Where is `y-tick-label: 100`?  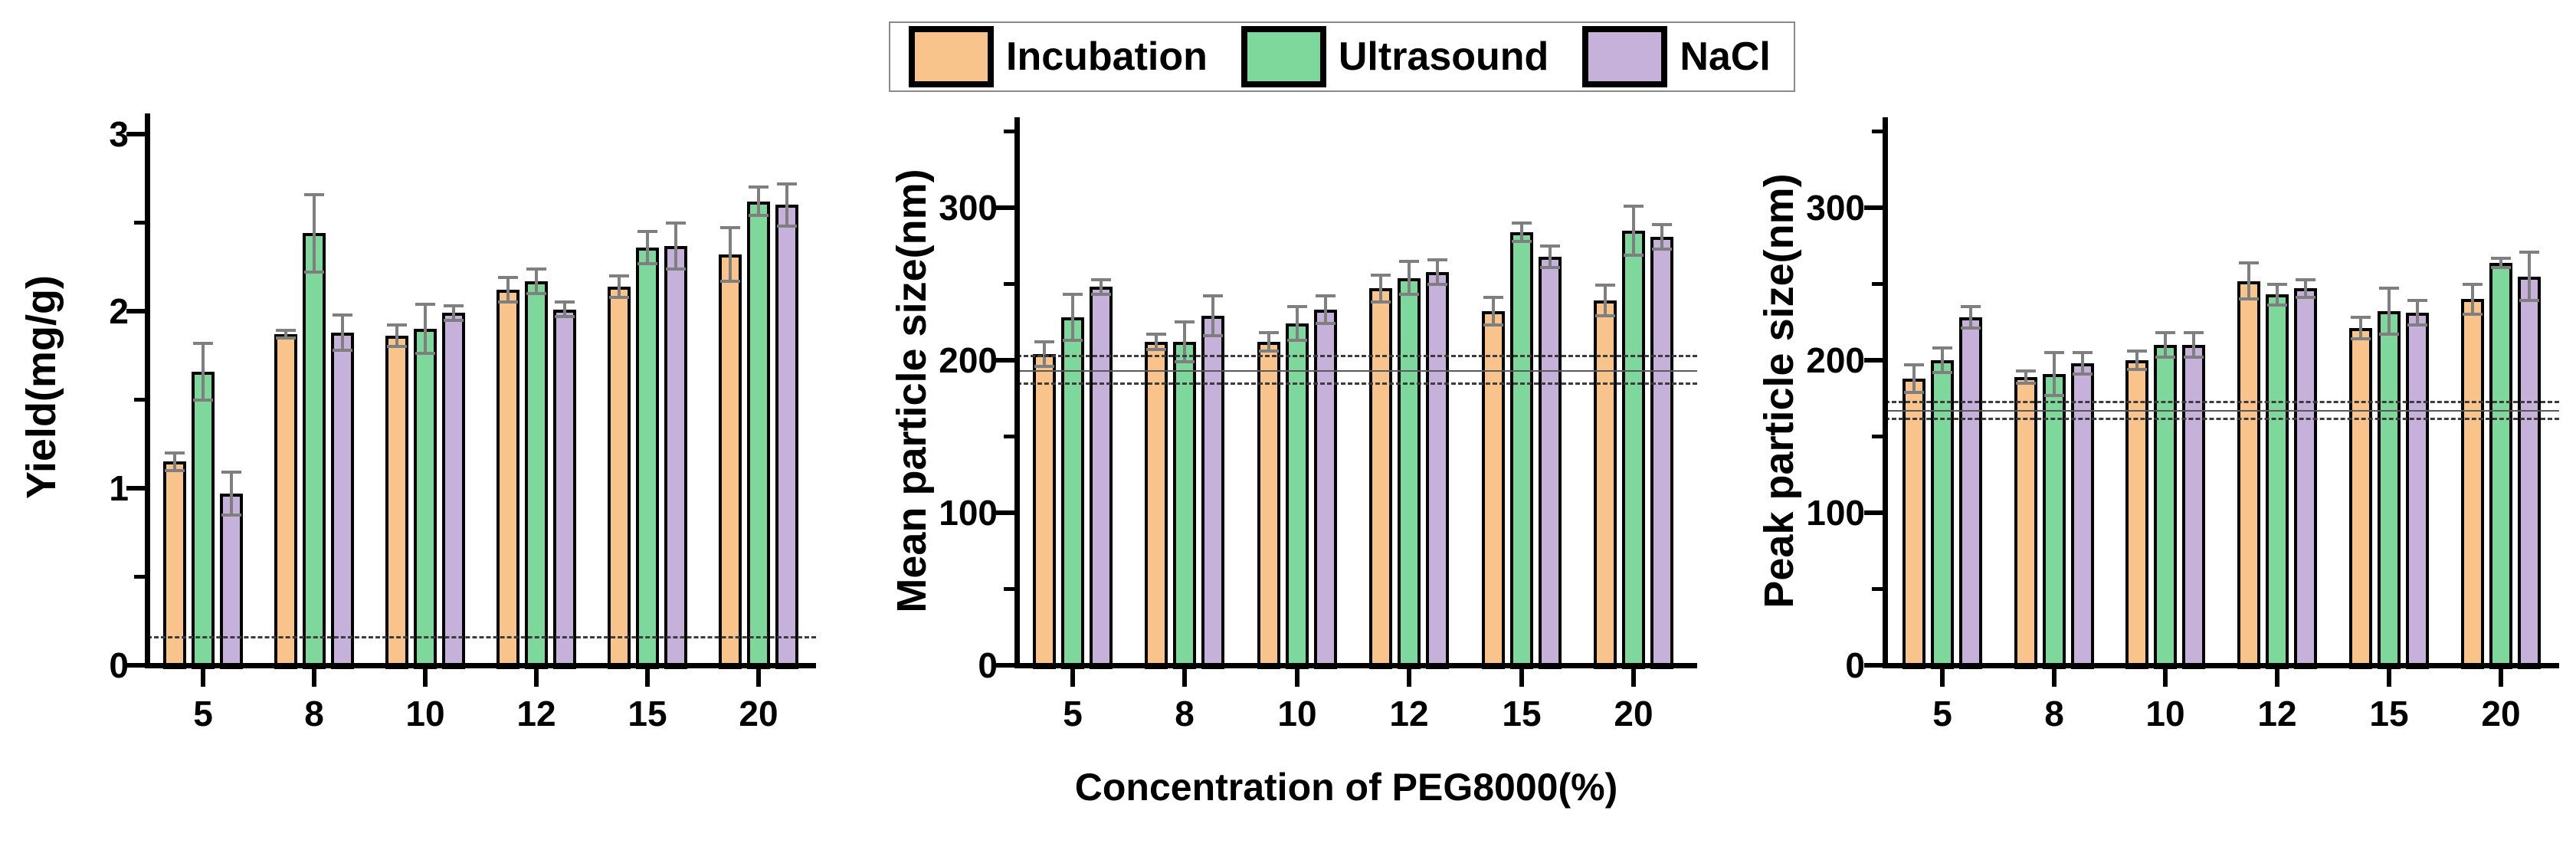
y-tick-label: 100 is located at coordinates (969, 513).